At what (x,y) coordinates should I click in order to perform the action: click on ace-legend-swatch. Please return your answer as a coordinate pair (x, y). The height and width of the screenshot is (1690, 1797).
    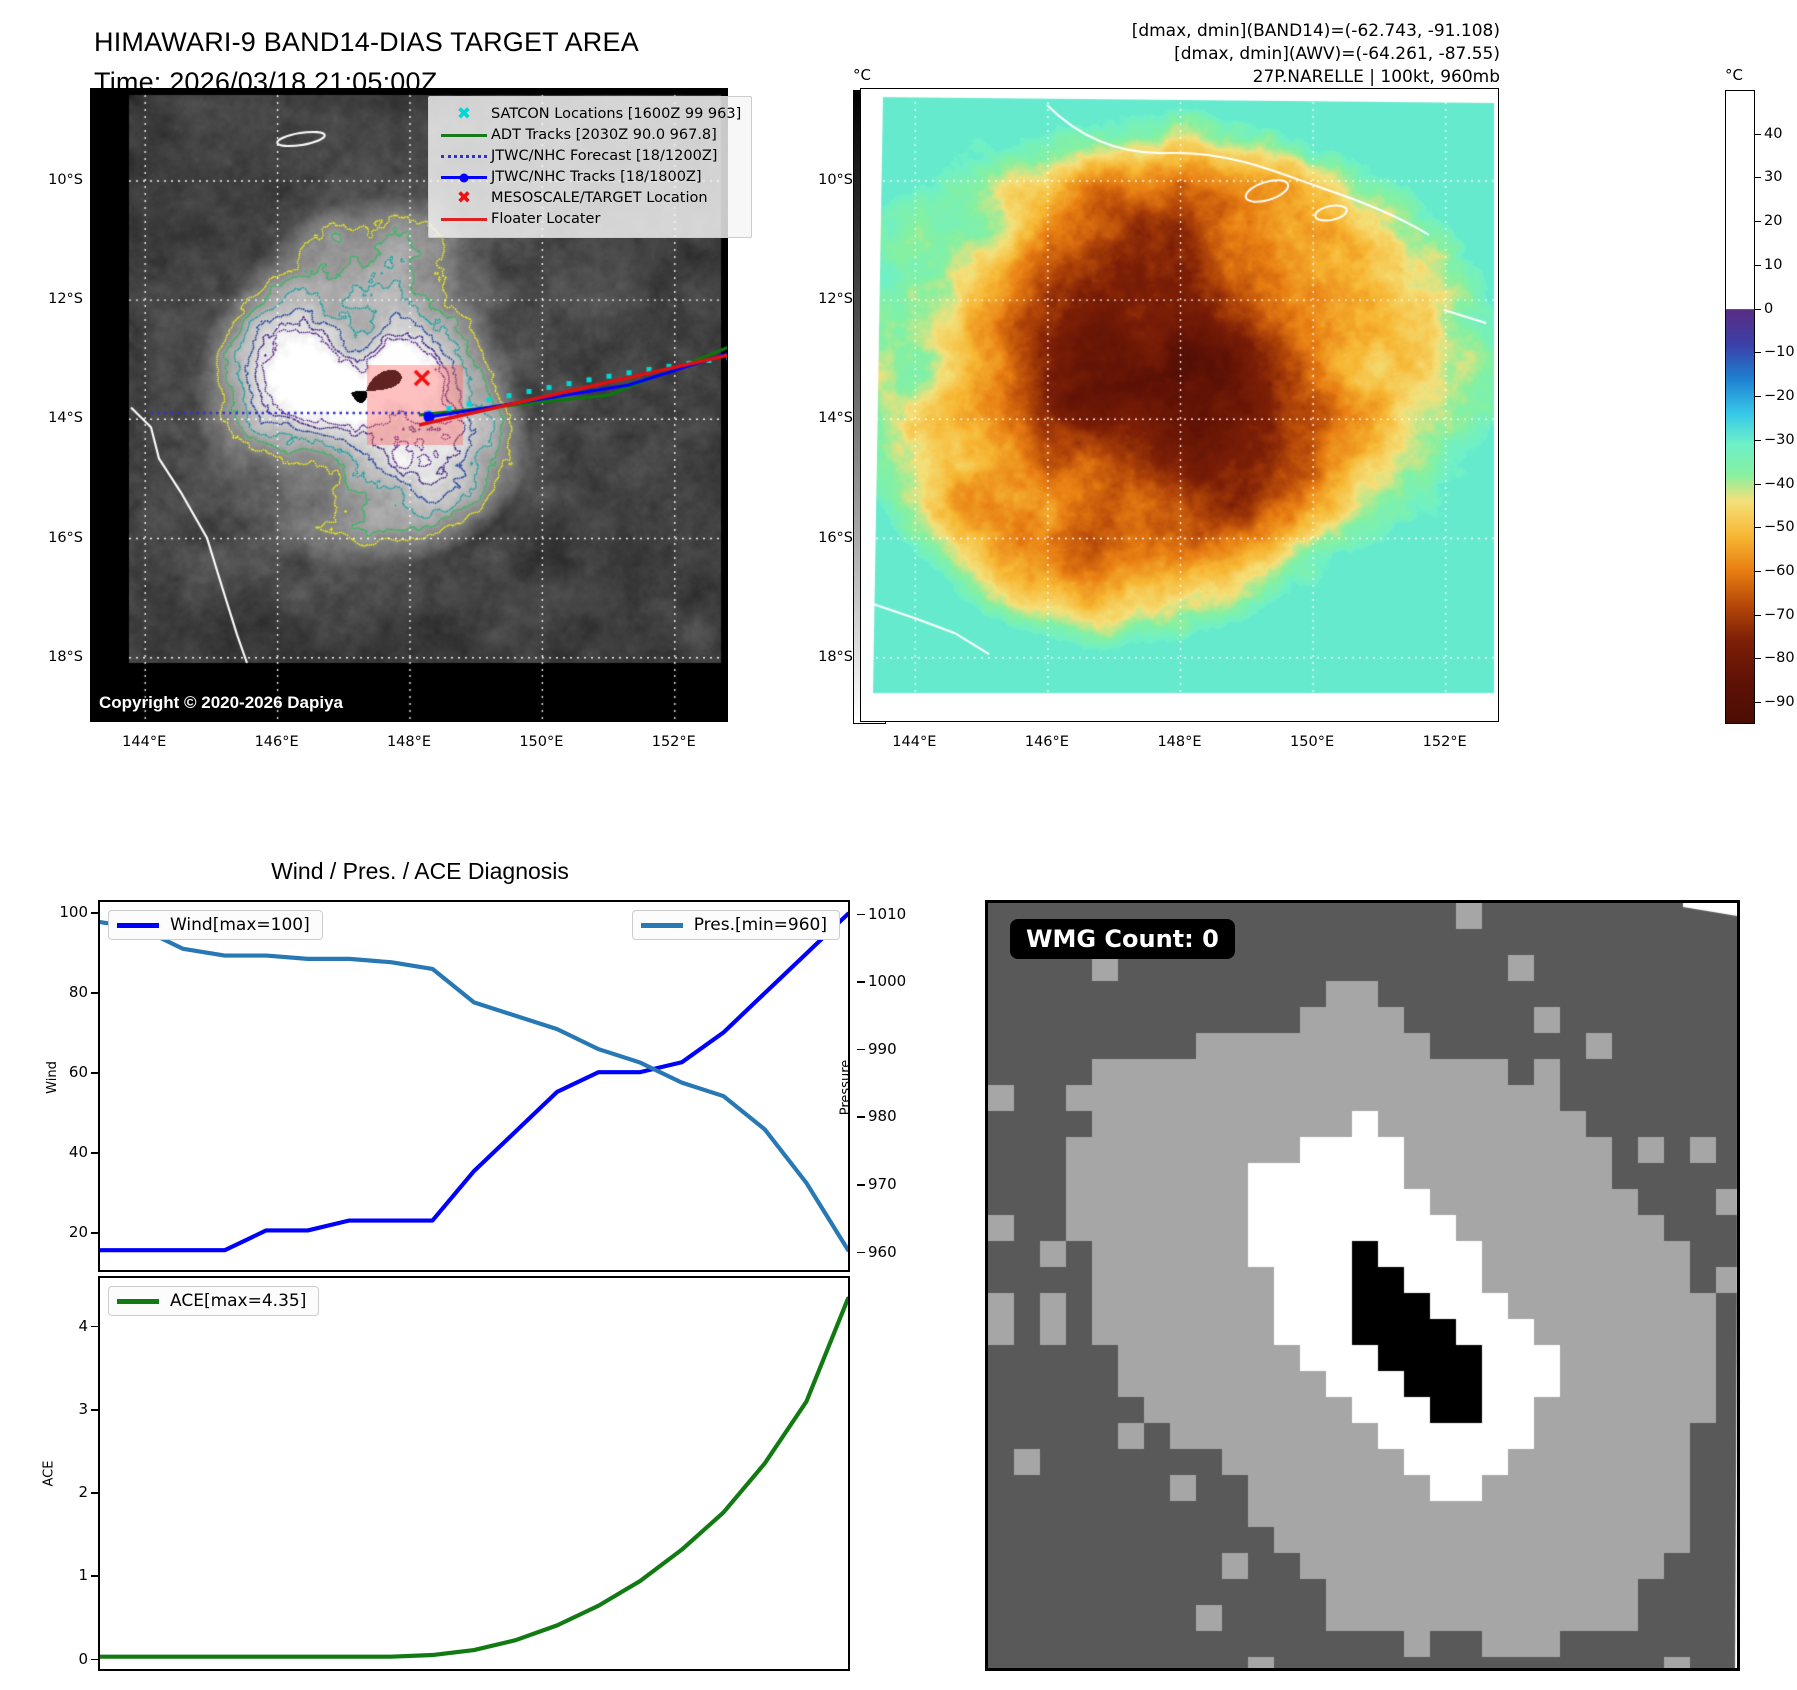
    Looking at the image, I should click on (138, 1301).